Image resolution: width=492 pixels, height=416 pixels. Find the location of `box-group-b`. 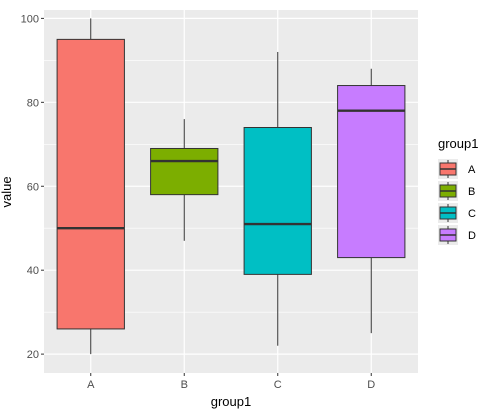

box-group-b is located at coordinates (184, 180).